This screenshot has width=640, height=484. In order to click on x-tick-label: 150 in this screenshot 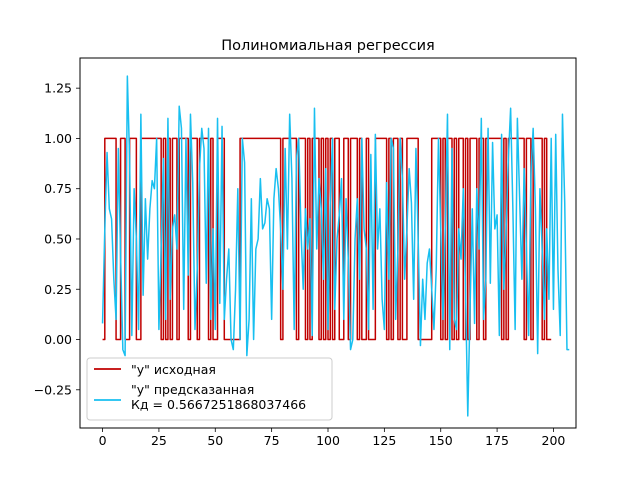, I will do `click(441, 440)`.